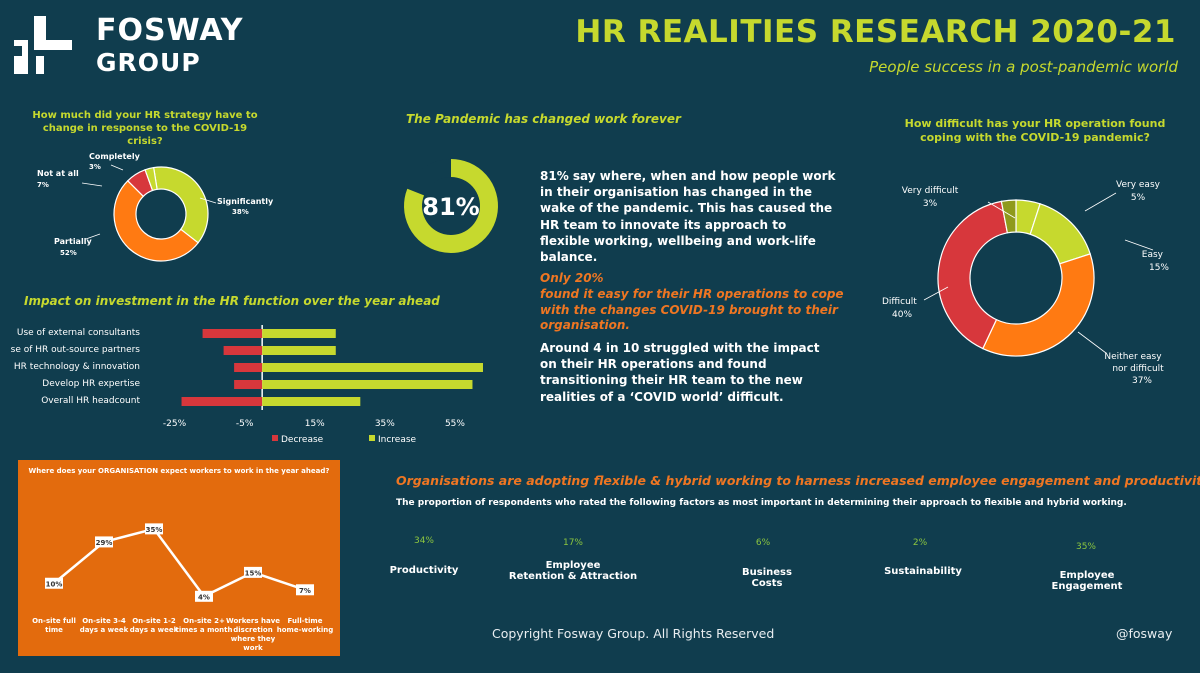  What do you see at coordinates (372, 438) in the screenshot?
I see `legend-increase-swatch` at bounding box center [372, 438].